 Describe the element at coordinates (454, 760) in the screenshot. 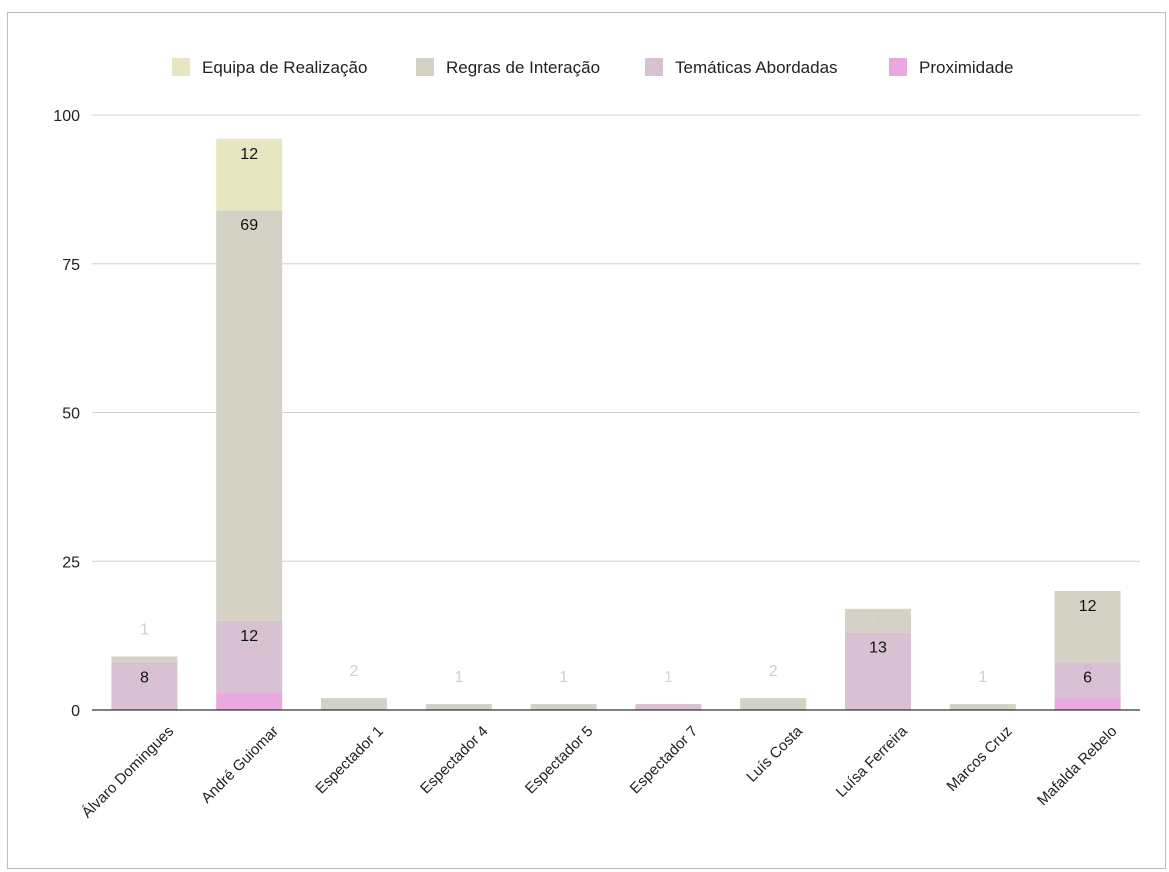

I see `x-tick-label-espectador-4: Espectador 4` at that location.